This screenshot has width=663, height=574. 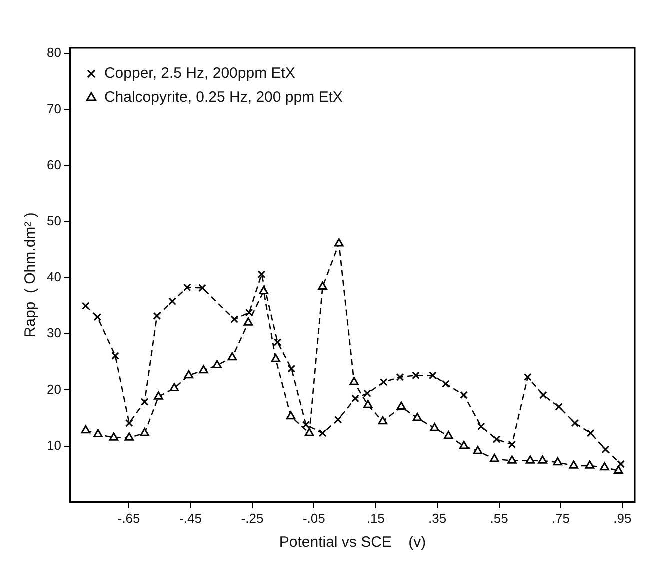 I want to click on x-tick-label: -.25, so click(x=252, y=518).